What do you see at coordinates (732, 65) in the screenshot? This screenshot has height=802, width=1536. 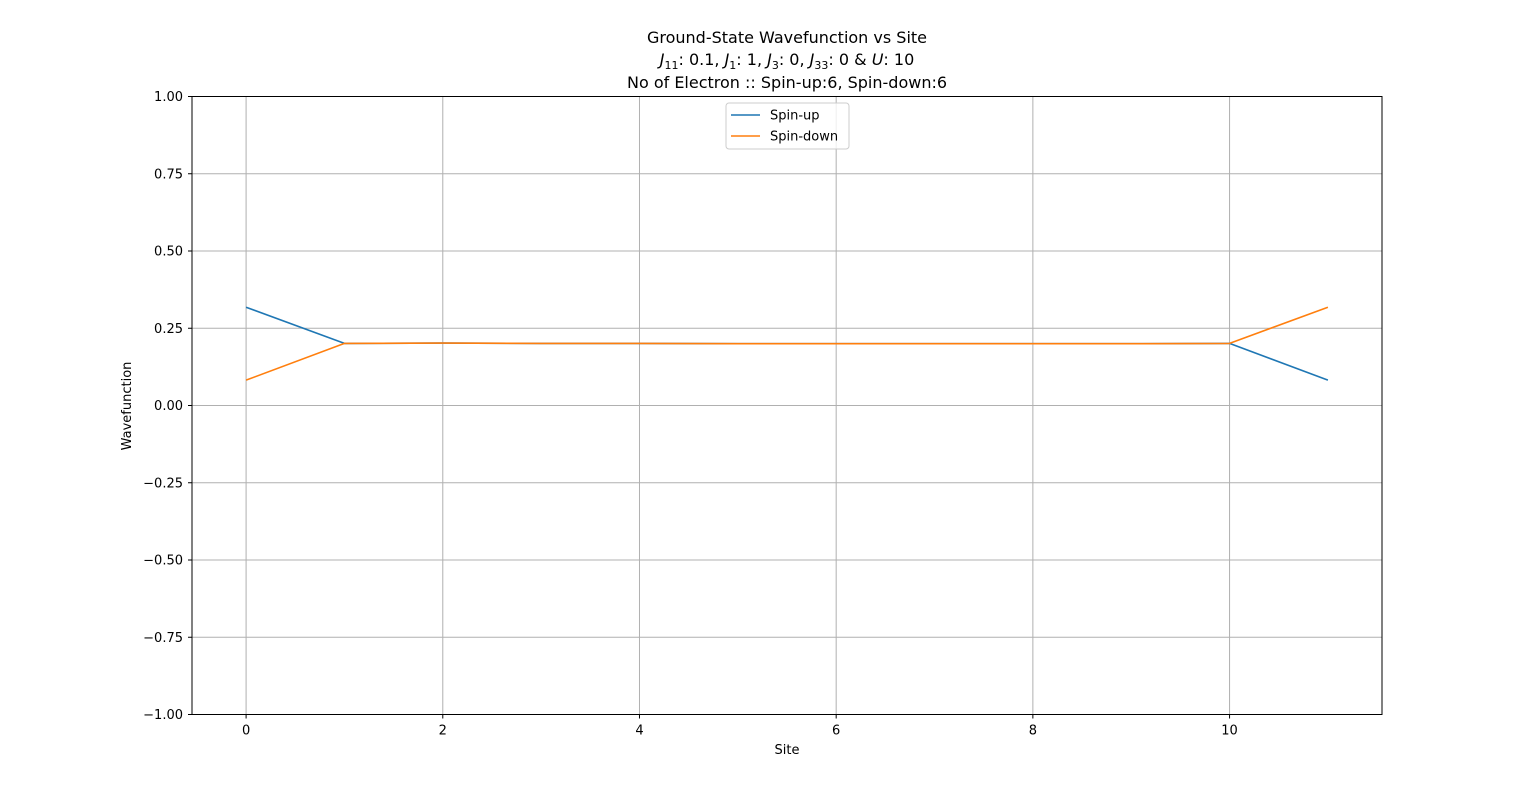 I see `param-subscript: 1` at bounding box center [732, 65].